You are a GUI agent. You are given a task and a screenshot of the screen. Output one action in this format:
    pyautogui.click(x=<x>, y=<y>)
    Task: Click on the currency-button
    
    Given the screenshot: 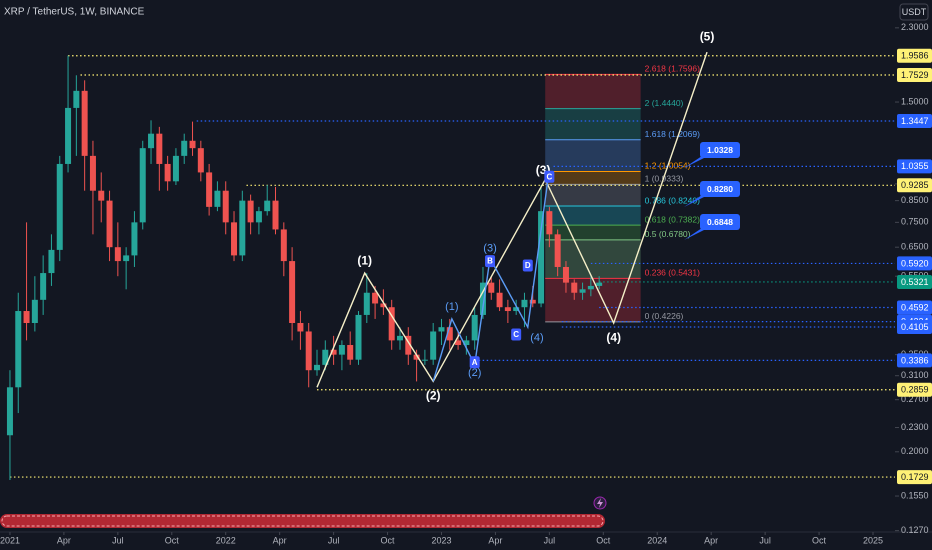 What is the action you would take?
    pyautogui.click(x=914, y=12)
    